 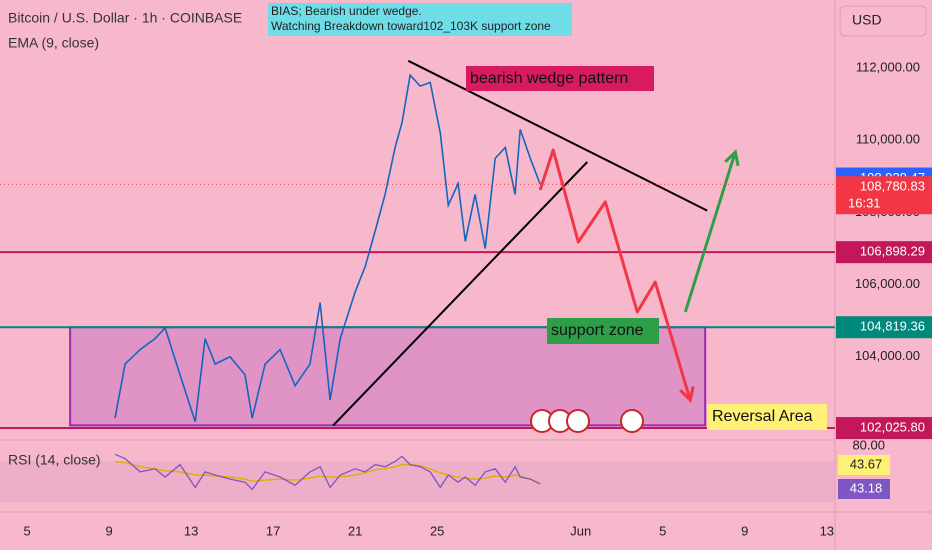 What do you see at coordinates (887, 283) in the screenshot?
I see `y-tick-label: 106,000.00` at bounding box center [887, 283].